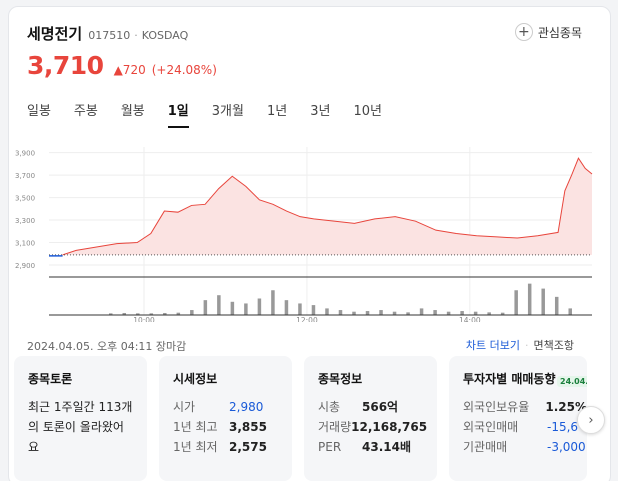 The height and width of the screenshot is (481, 618). What do you see at coordinates (367, 111) in the screenshot?
I see `tab-10years: 10년` at bounding box center [367, 111].